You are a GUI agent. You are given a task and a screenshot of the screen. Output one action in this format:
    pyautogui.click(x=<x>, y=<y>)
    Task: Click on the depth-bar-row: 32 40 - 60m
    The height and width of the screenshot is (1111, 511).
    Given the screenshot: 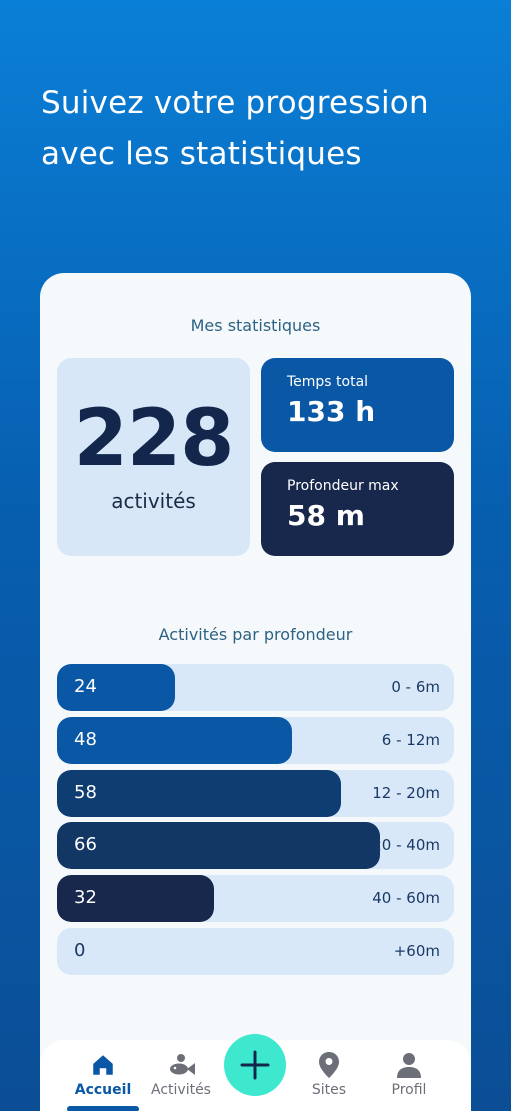 What is the action you would take?
    pyautogui.click(x=255, y=899)
    